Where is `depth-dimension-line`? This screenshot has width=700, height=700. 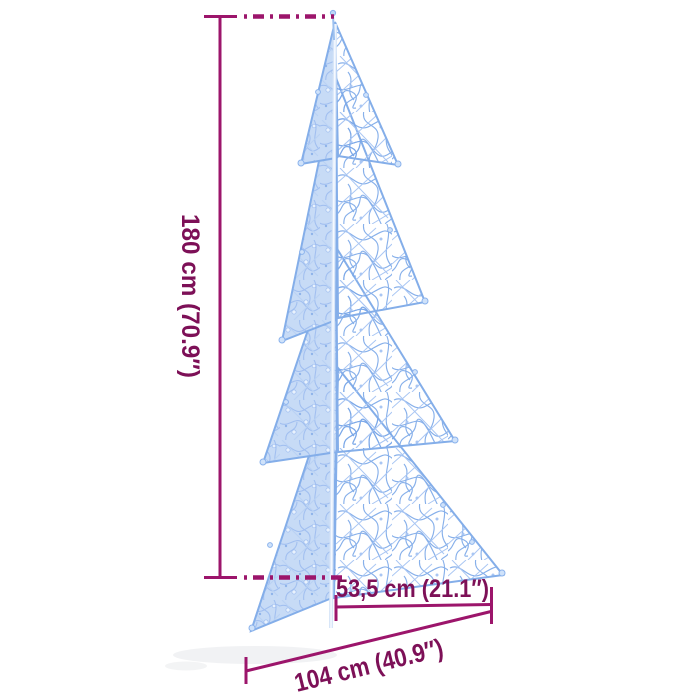
depth-dimension-line is located at coordinates (413, 606).